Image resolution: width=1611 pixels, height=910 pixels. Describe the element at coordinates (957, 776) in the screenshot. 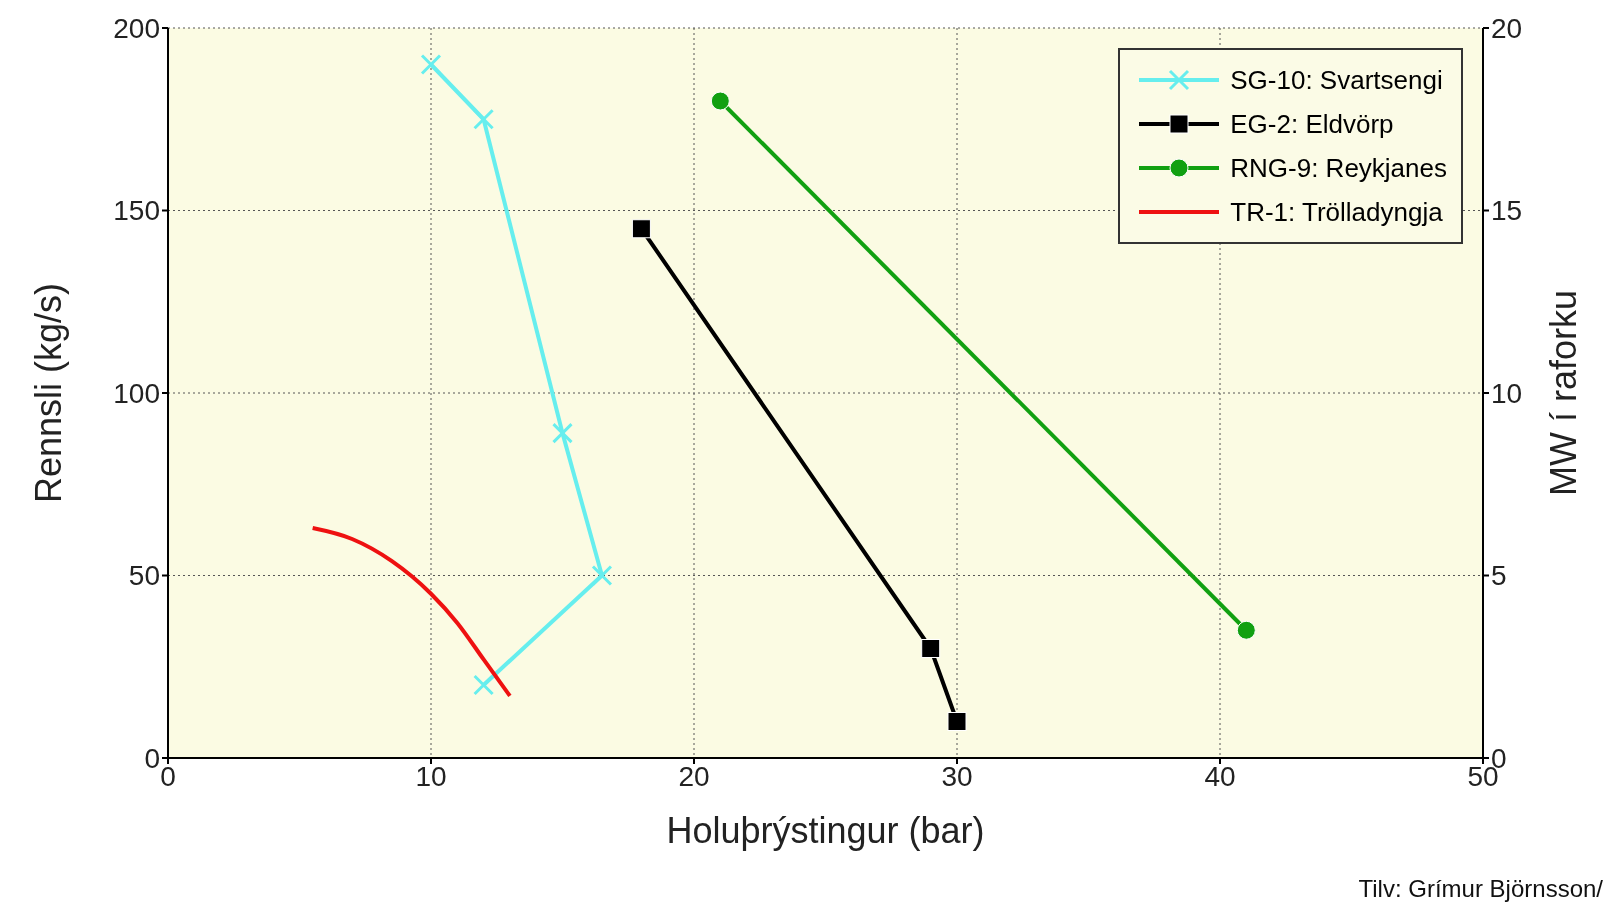

I see `x-tick-label: 30` at that location.